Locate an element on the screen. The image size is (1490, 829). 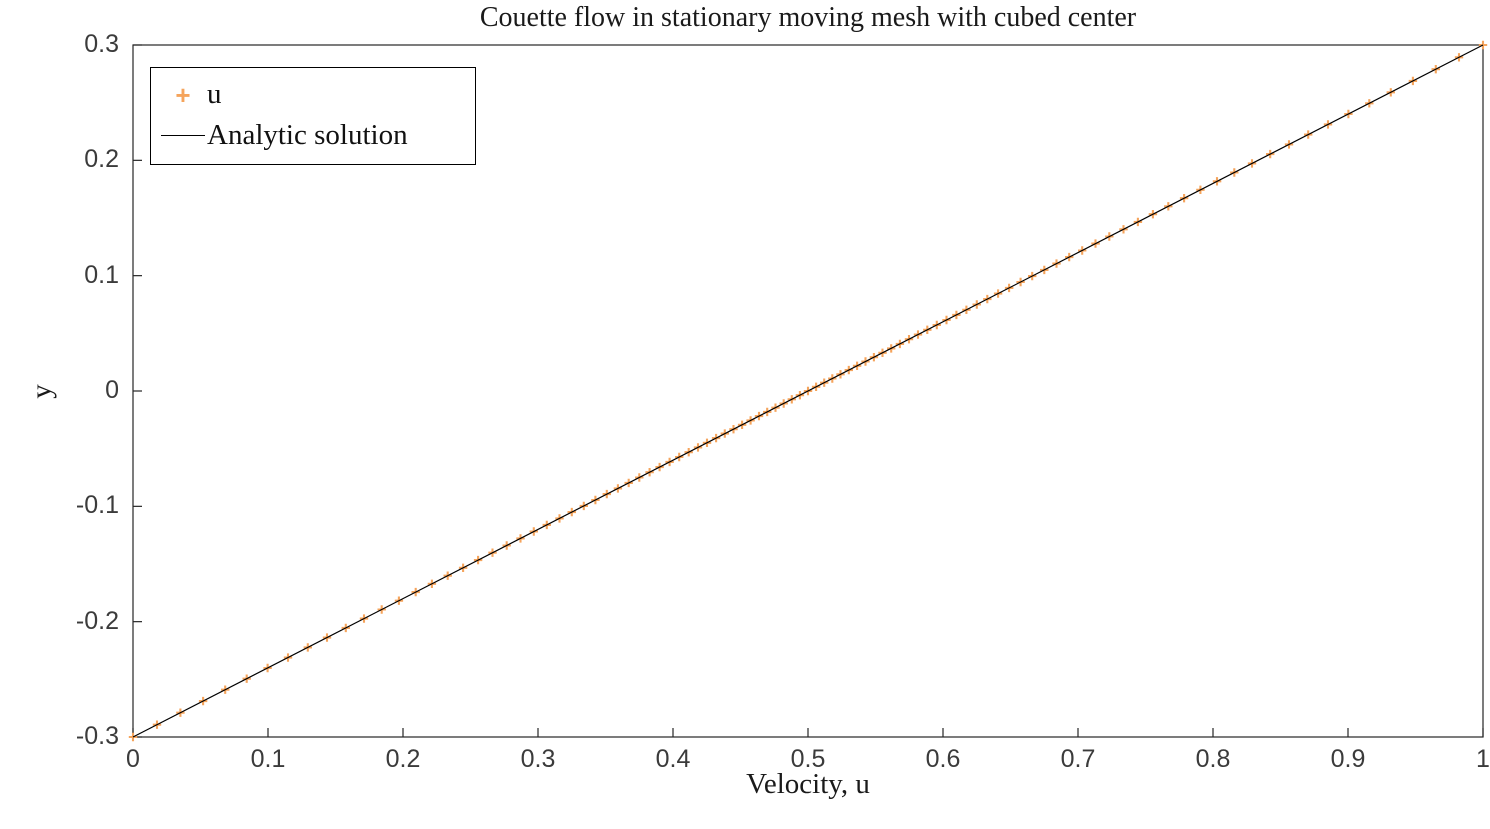
line-sample-icon is located at coordinates (183, 135).